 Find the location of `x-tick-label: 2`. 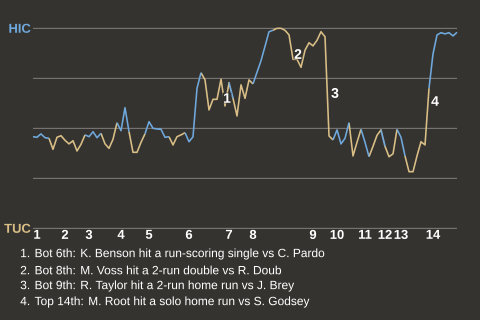

x-tick-label: 2 is located at coordinates (65, 234).